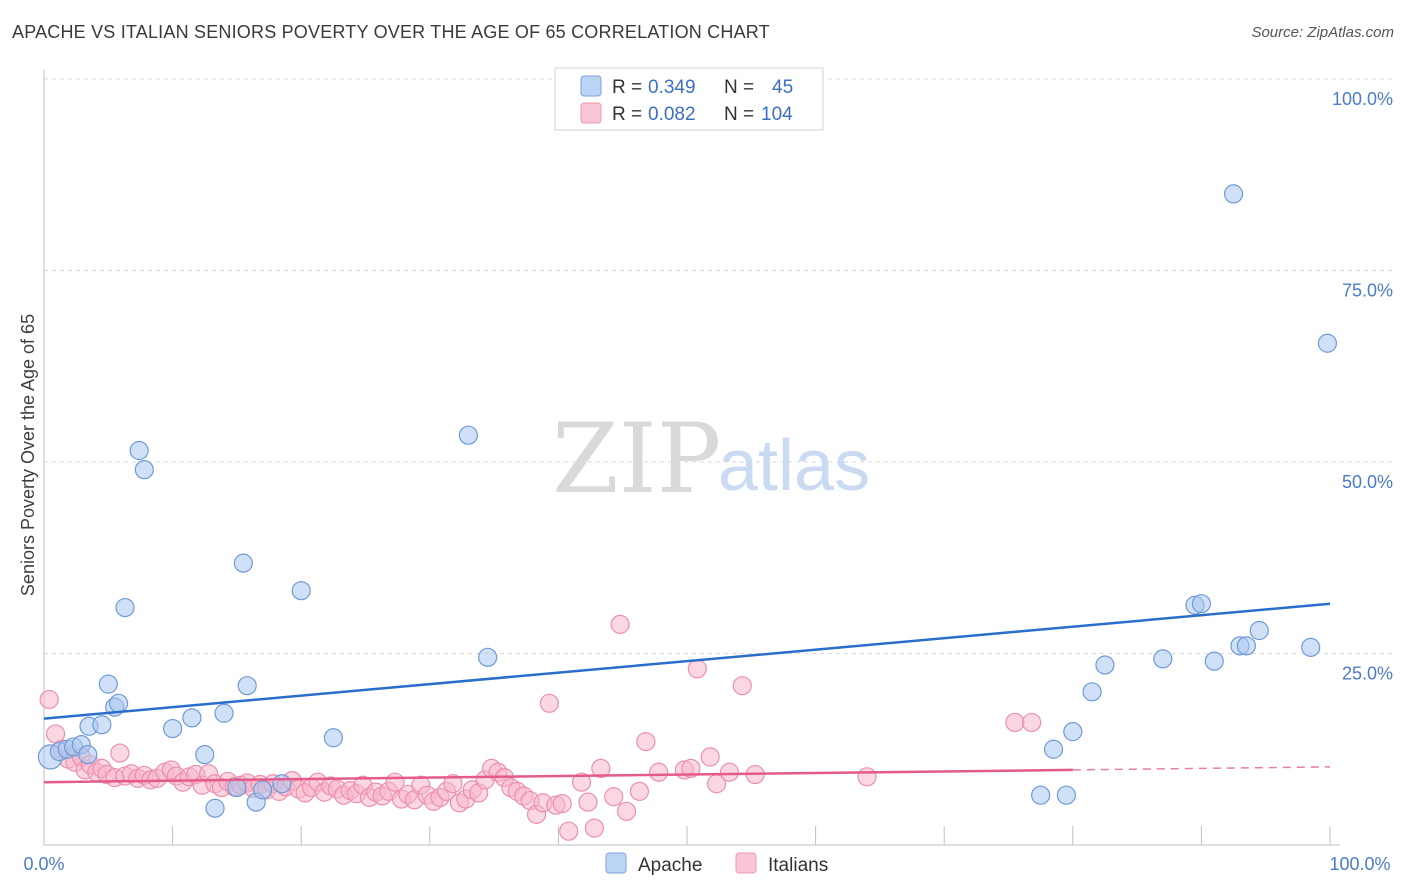  I want to click on x-axis-ticks, so click(751, 835).